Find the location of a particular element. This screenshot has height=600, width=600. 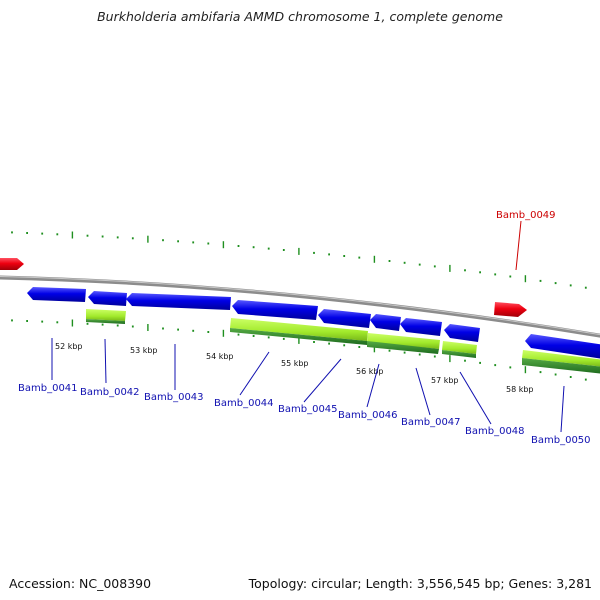

kbp-label-56: 56 kbp is located at coordinates (370, 371).